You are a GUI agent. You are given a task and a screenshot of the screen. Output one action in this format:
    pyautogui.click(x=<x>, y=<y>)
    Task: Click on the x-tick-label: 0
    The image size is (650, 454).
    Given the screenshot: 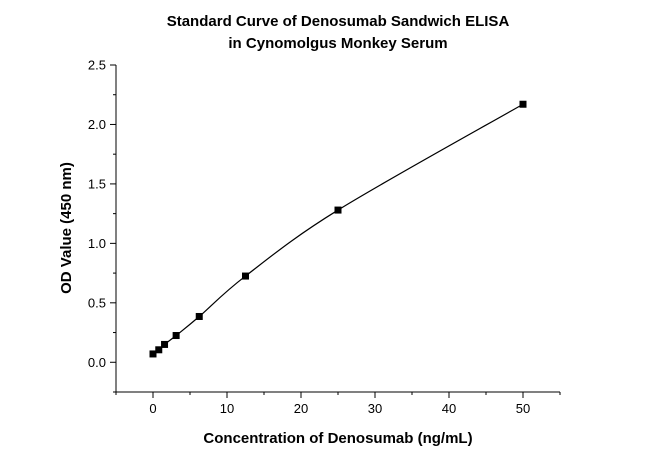 What is the action you would take?
    pyautogui.click(x=152, y=408)
    